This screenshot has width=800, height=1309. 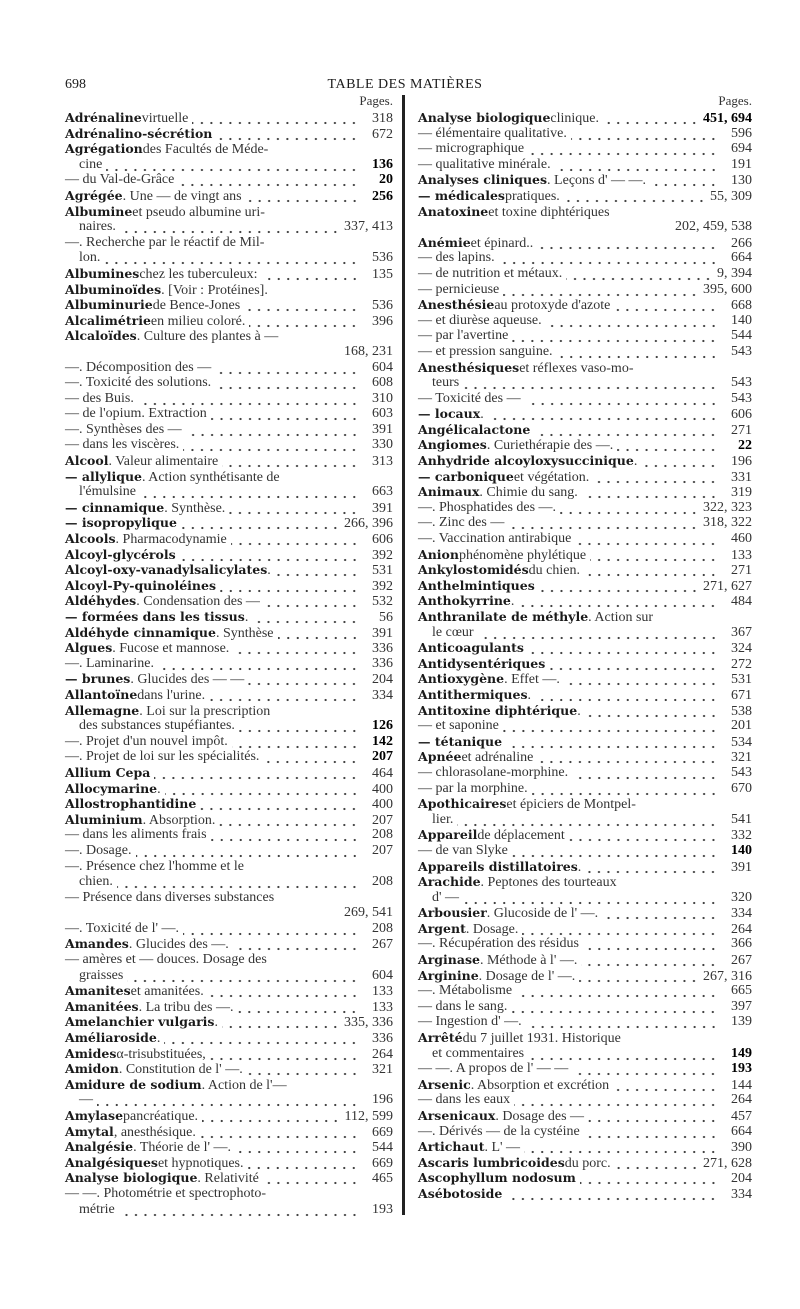 I want to click on entry-heading: Arginase, so click(x=449, y=960).